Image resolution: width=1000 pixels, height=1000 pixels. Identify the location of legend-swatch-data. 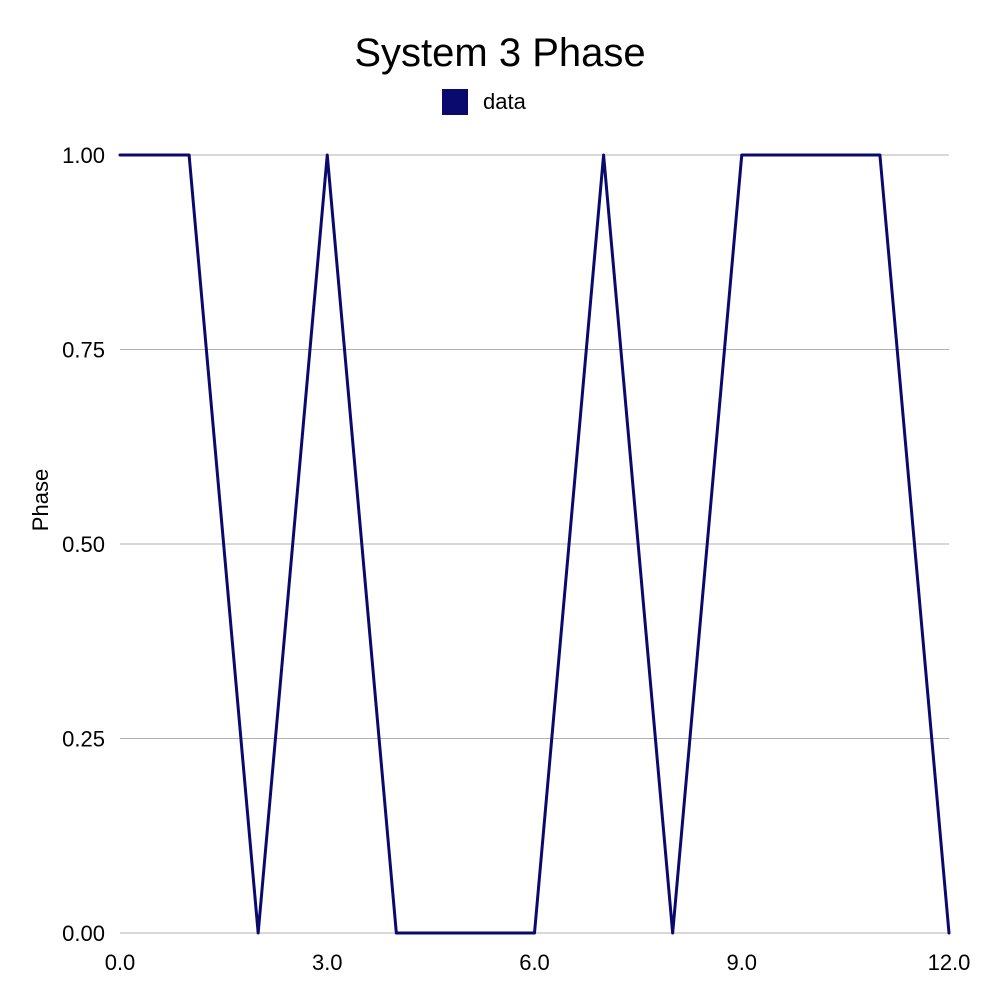
(455, 102).